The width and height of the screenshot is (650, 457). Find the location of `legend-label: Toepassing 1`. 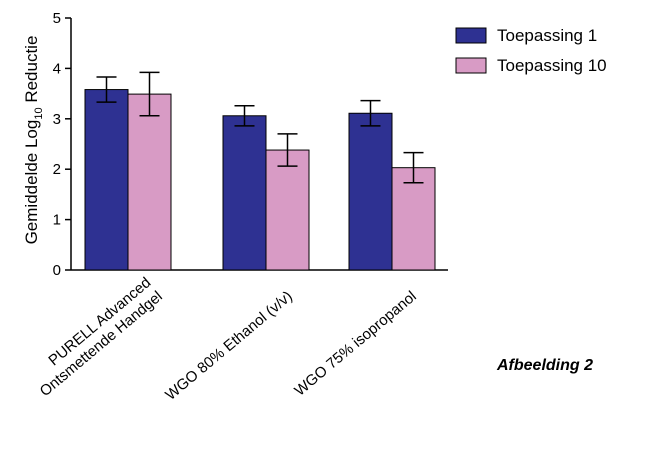

legend-label: Toepassing 1 is located at coordinates (547, 35).